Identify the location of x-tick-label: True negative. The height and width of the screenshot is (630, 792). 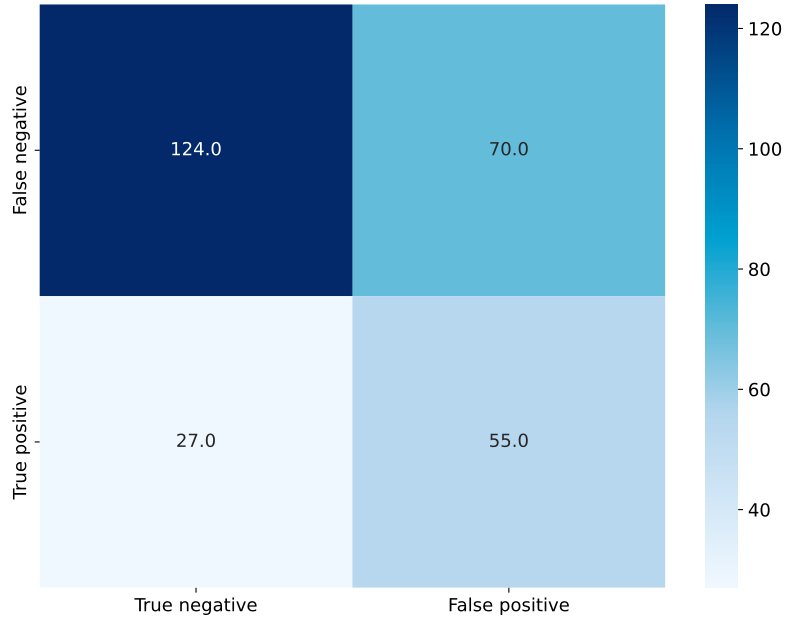
(195, 606).